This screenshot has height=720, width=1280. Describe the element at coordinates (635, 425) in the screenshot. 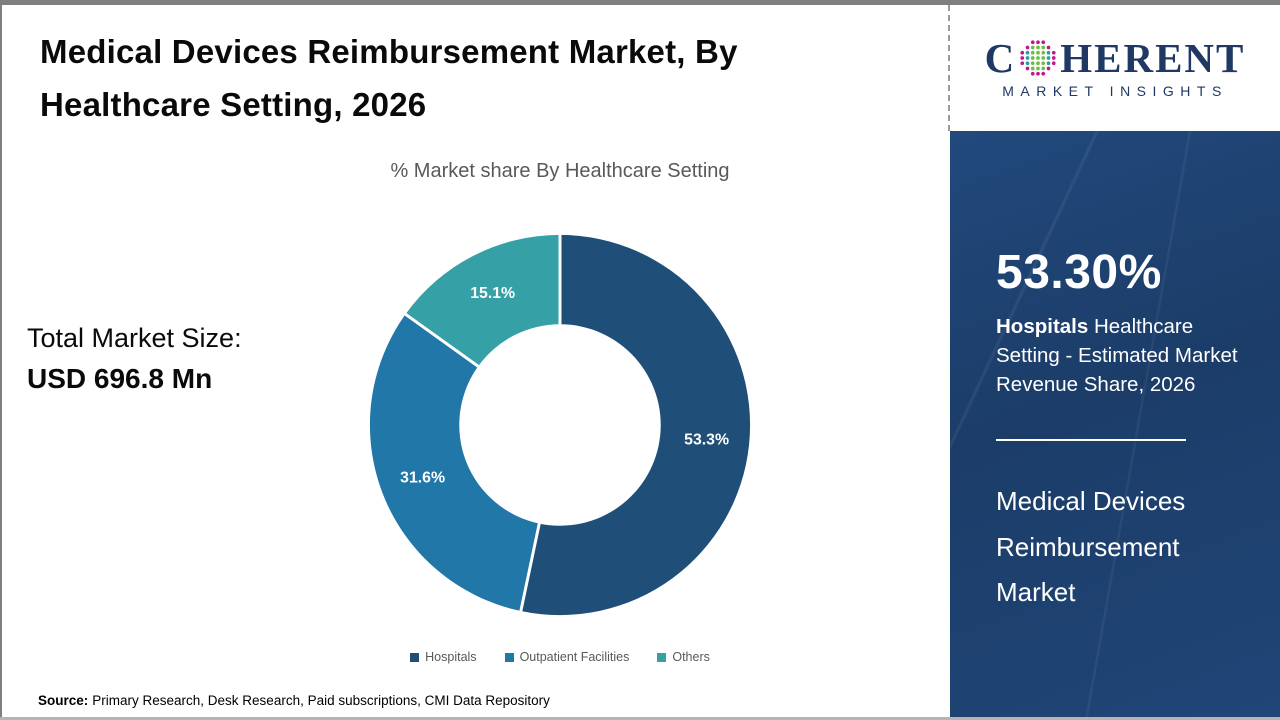

I see `donut-slice-hospitals` at that location.